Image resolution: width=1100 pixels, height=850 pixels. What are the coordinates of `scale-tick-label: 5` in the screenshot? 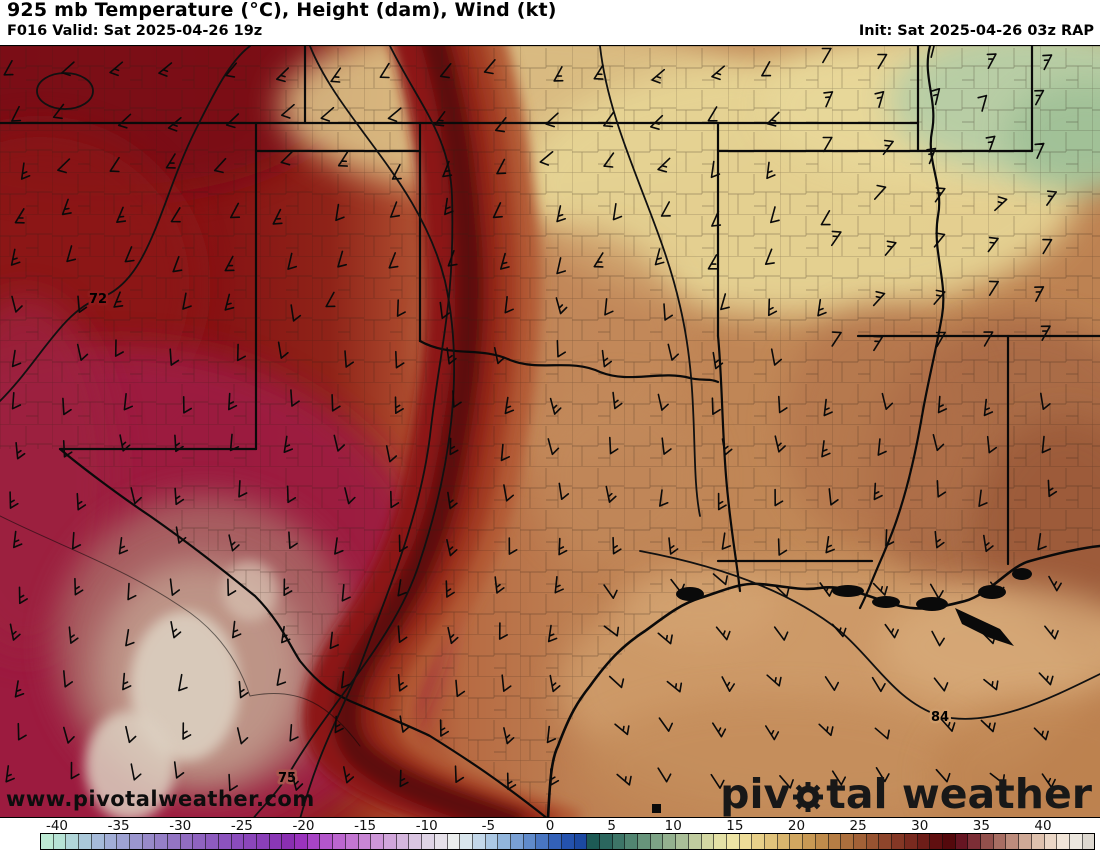 It's located at (611, 826).